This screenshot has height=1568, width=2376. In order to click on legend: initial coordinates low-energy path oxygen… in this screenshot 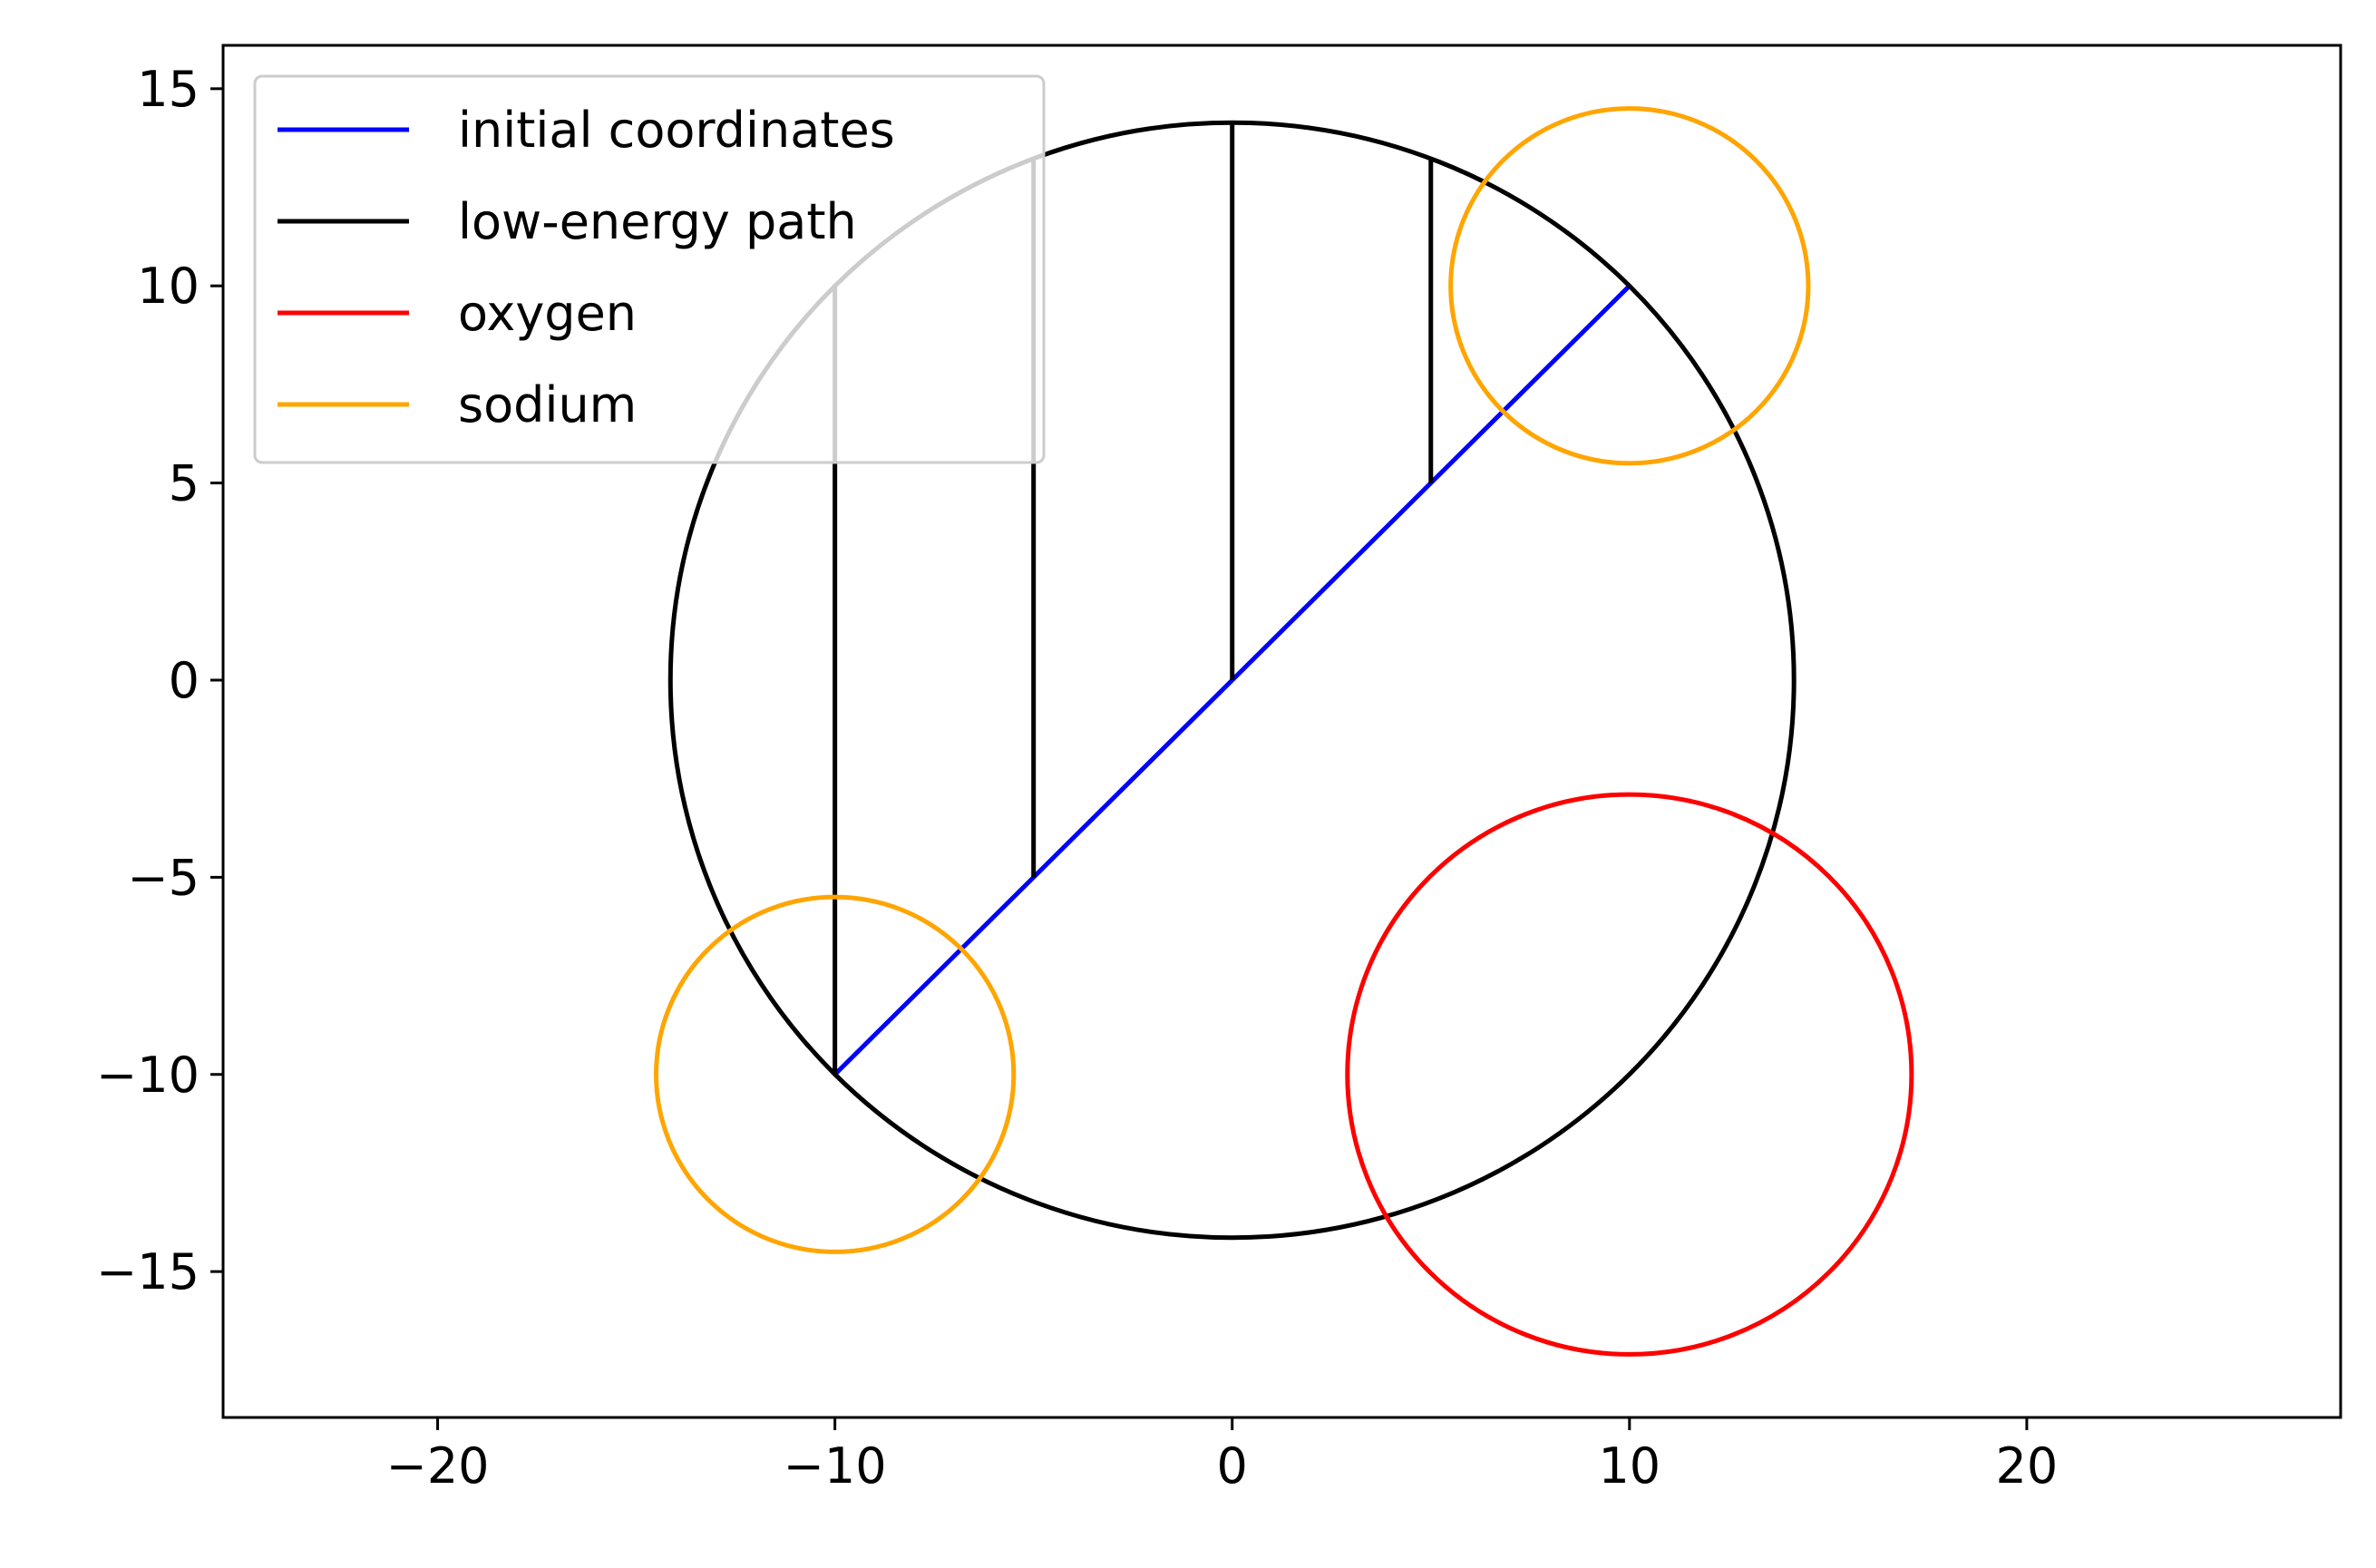, I will do `click(649, 269)`.